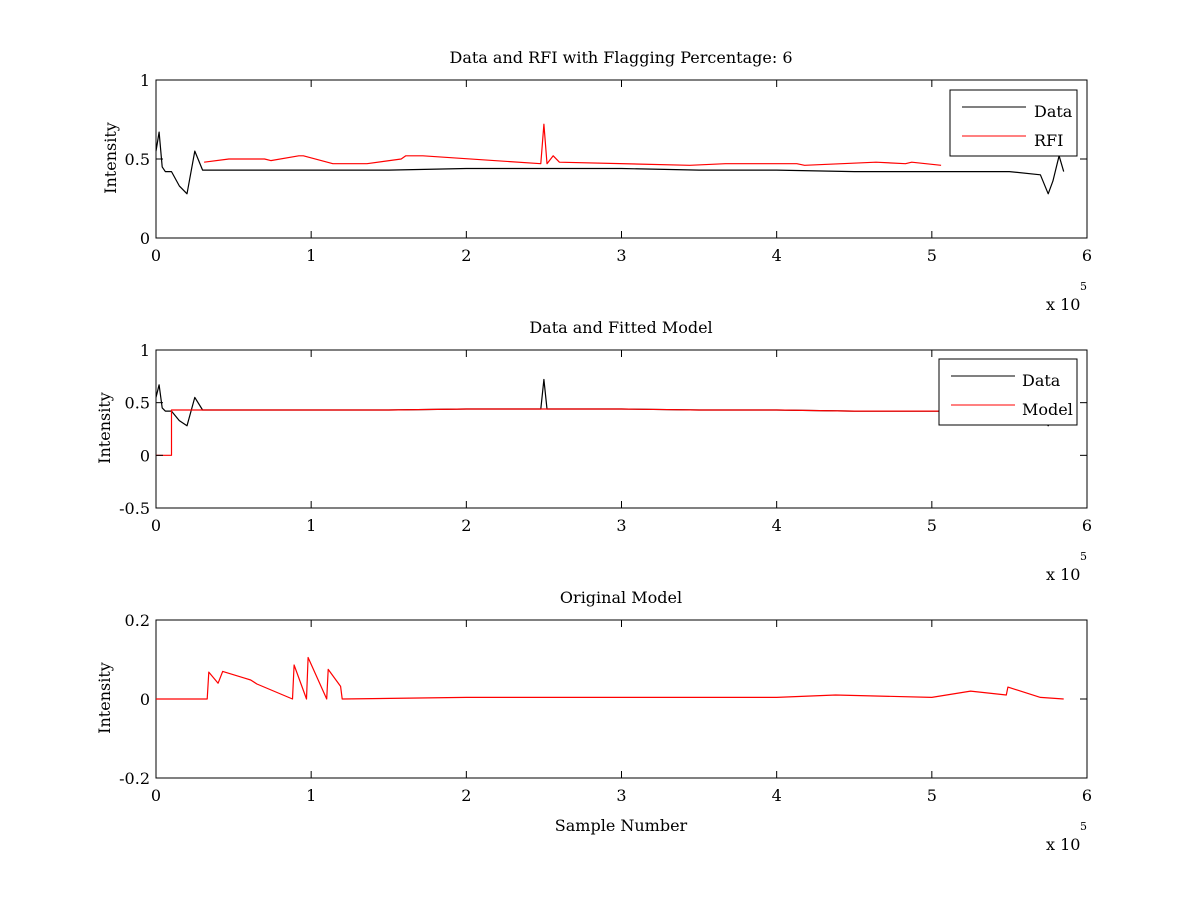  I want to click on legend: Data RFI, so click(1013, 123).